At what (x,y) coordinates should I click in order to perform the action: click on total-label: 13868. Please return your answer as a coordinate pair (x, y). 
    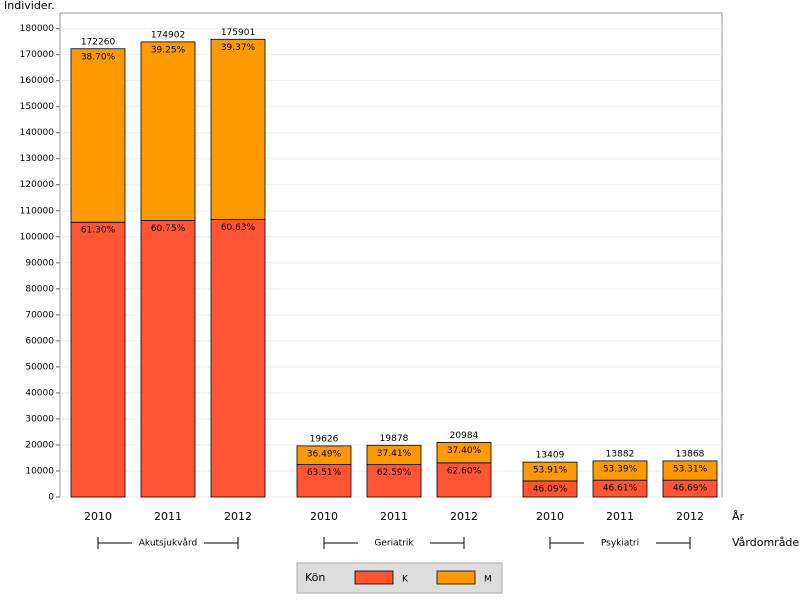
    Looking at the image, I should click on (690, 454).